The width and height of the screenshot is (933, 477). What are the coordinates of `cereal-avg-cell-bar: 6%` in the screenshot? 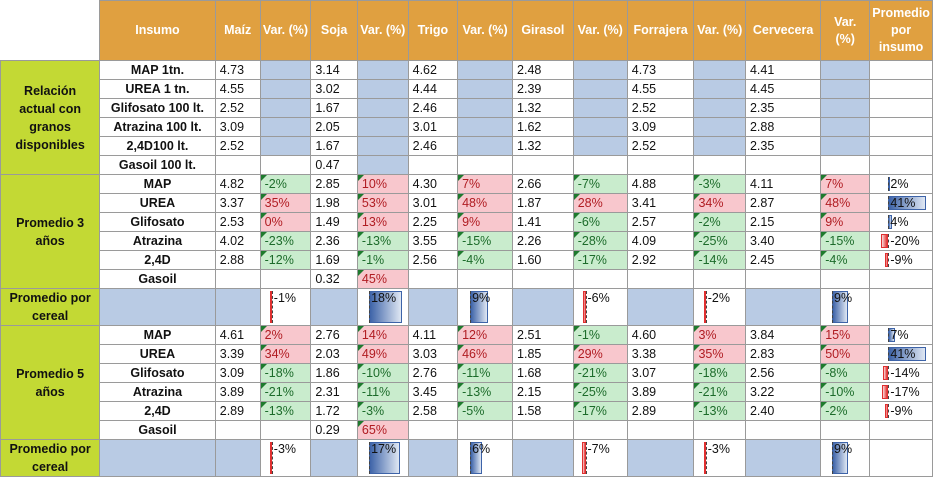 It's located at (485, 458).